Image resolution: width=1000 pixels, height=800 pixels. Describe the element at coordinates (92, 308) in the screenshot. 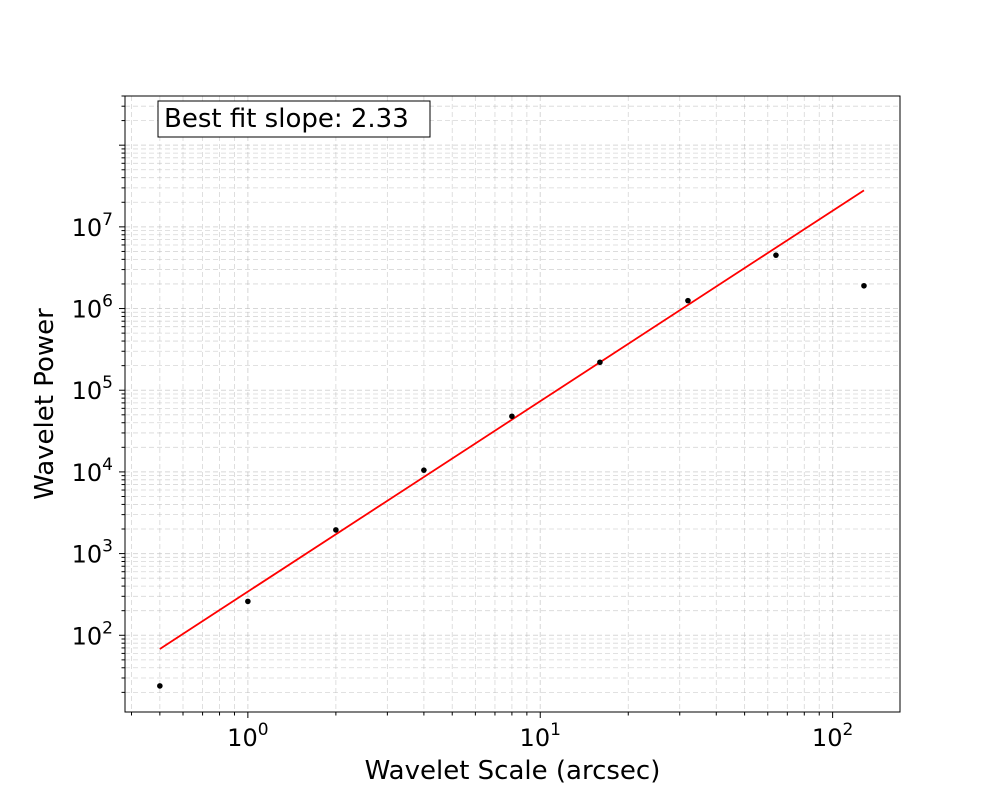

I see `y-tick-label: 10⁶` at that location.